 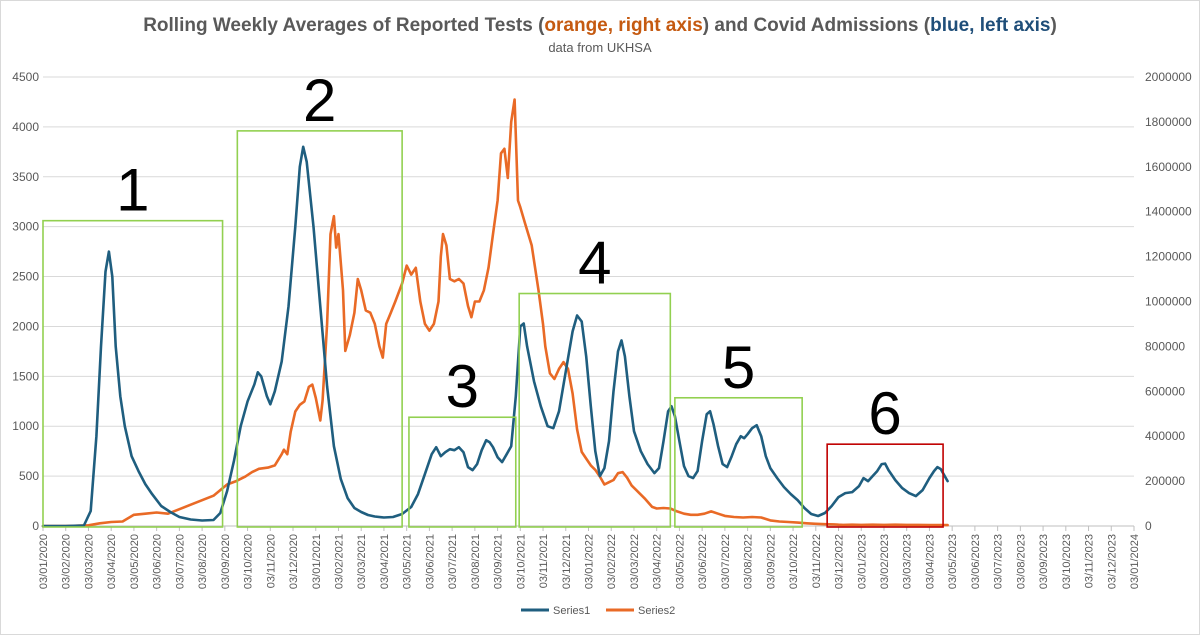 I want to click on x-tick-label: 03/04/2023, so click(x=930, y=561).